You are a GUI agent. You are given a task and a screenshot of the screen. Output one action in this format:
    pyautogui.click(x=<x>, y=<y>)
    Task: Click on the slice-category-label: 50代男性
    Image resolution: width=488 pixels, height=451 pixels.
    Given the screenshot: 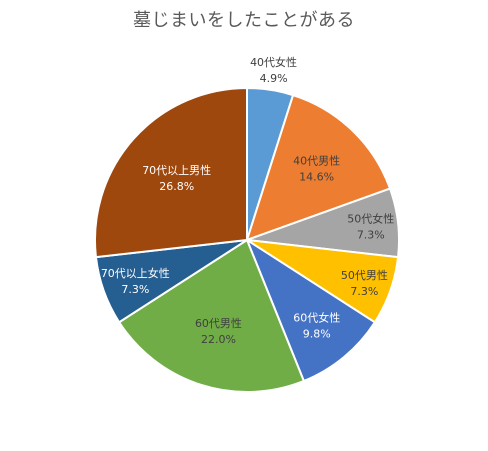 What is the action you would take?
    pyautogui.click(x=364, y=275)
    